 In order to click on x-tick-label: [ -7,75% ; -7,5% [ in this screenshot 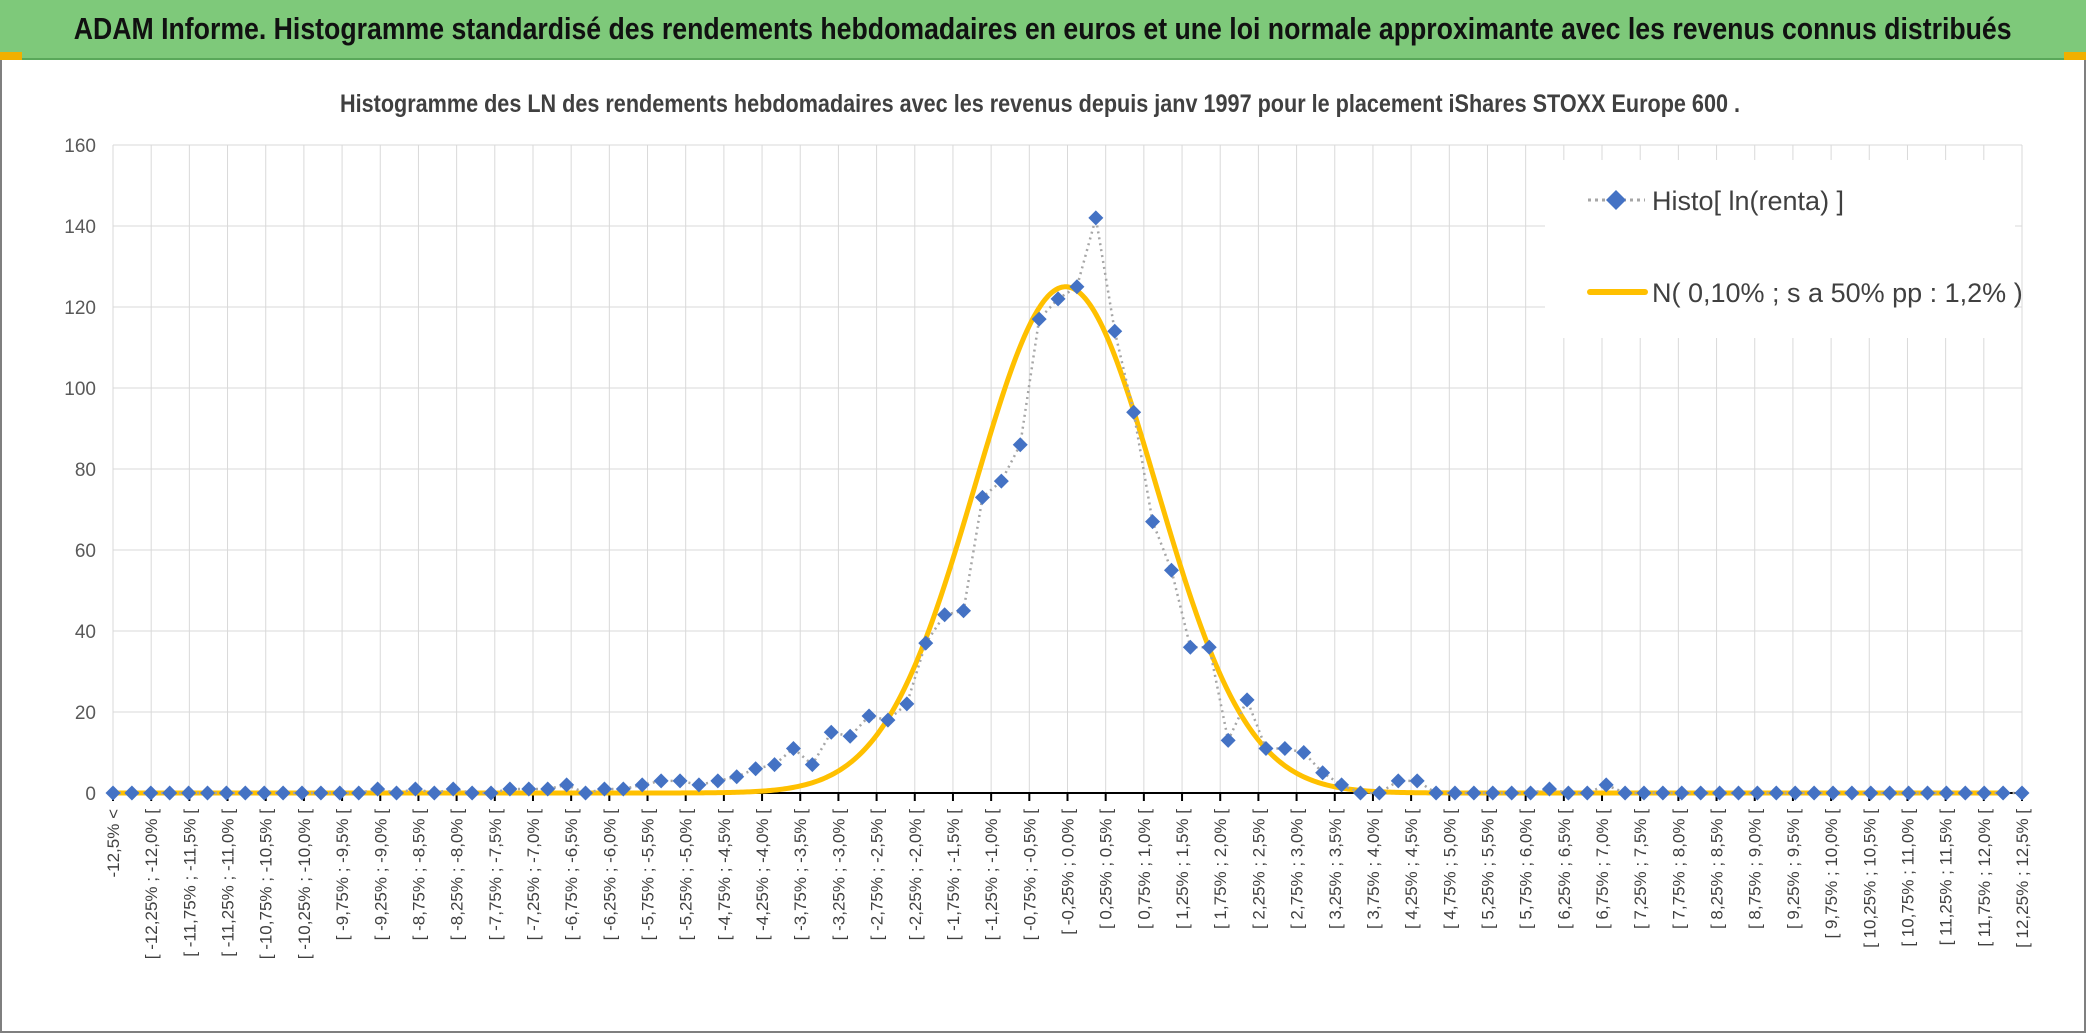, I will do `click(495, 875)`.